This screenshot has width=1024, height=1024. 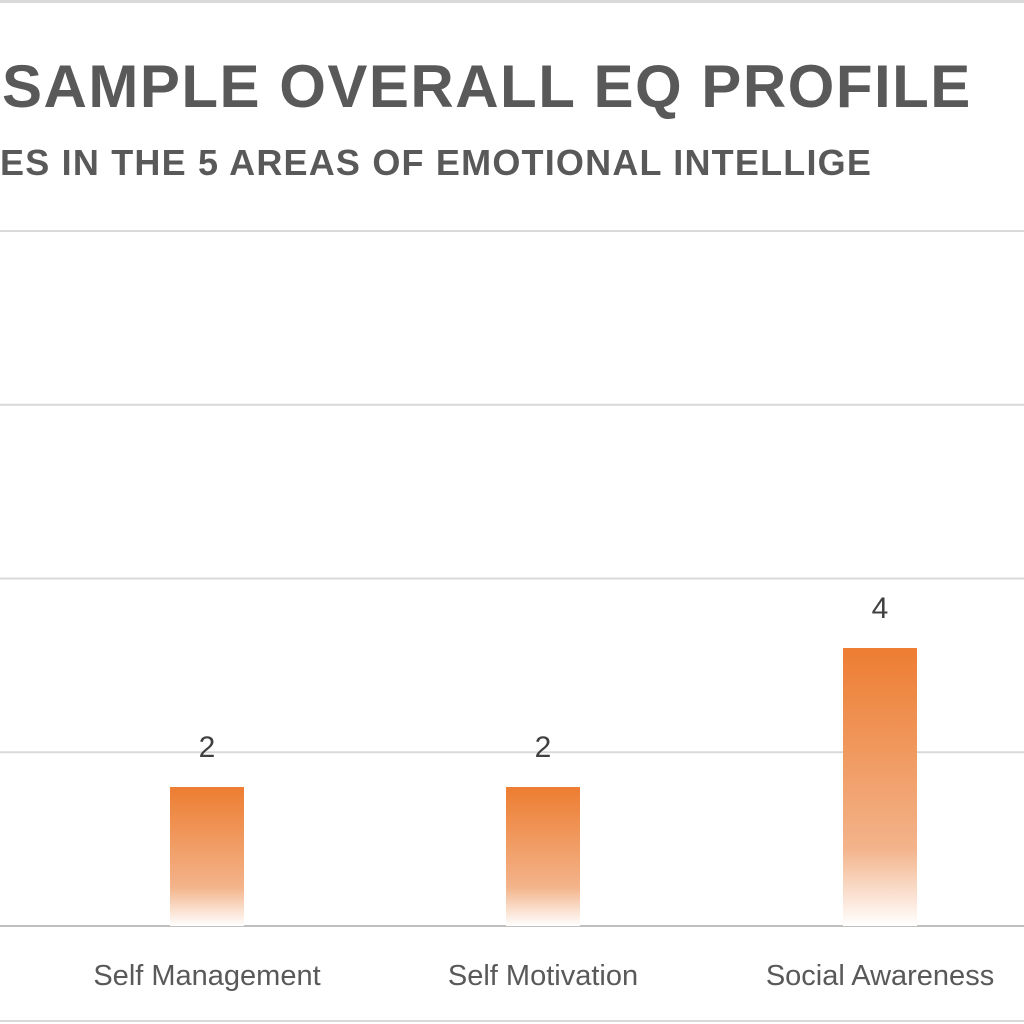 I want to click on chart-frame-bottom-border, so click(x=512, y=1021).